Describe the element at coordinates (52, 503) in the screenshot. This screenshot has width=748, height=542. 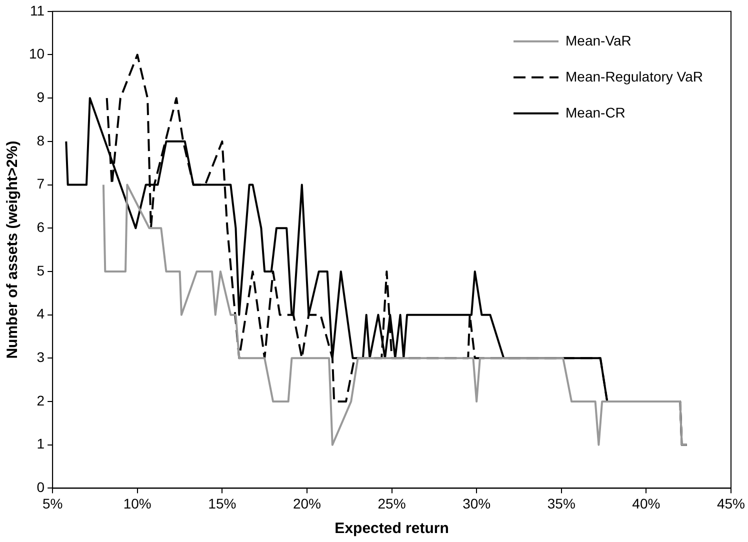
I see `x-tick-label: 5%` at that location.